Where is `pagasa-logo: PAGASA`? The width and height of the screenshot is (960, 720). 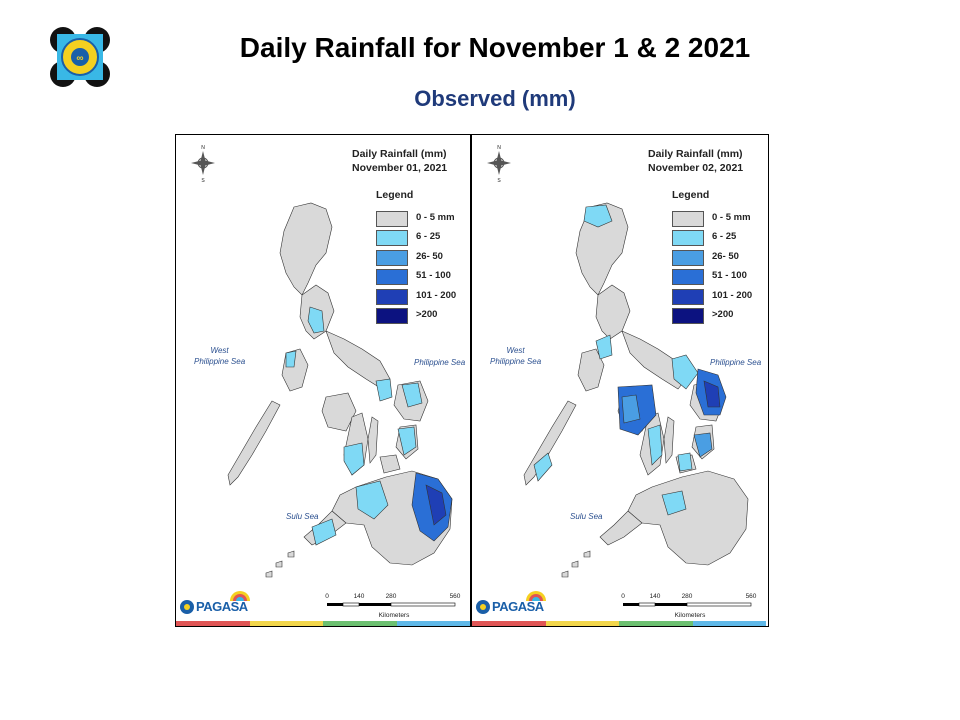 pagasa-logo: PAGASA is located at coordinates (516, 603).